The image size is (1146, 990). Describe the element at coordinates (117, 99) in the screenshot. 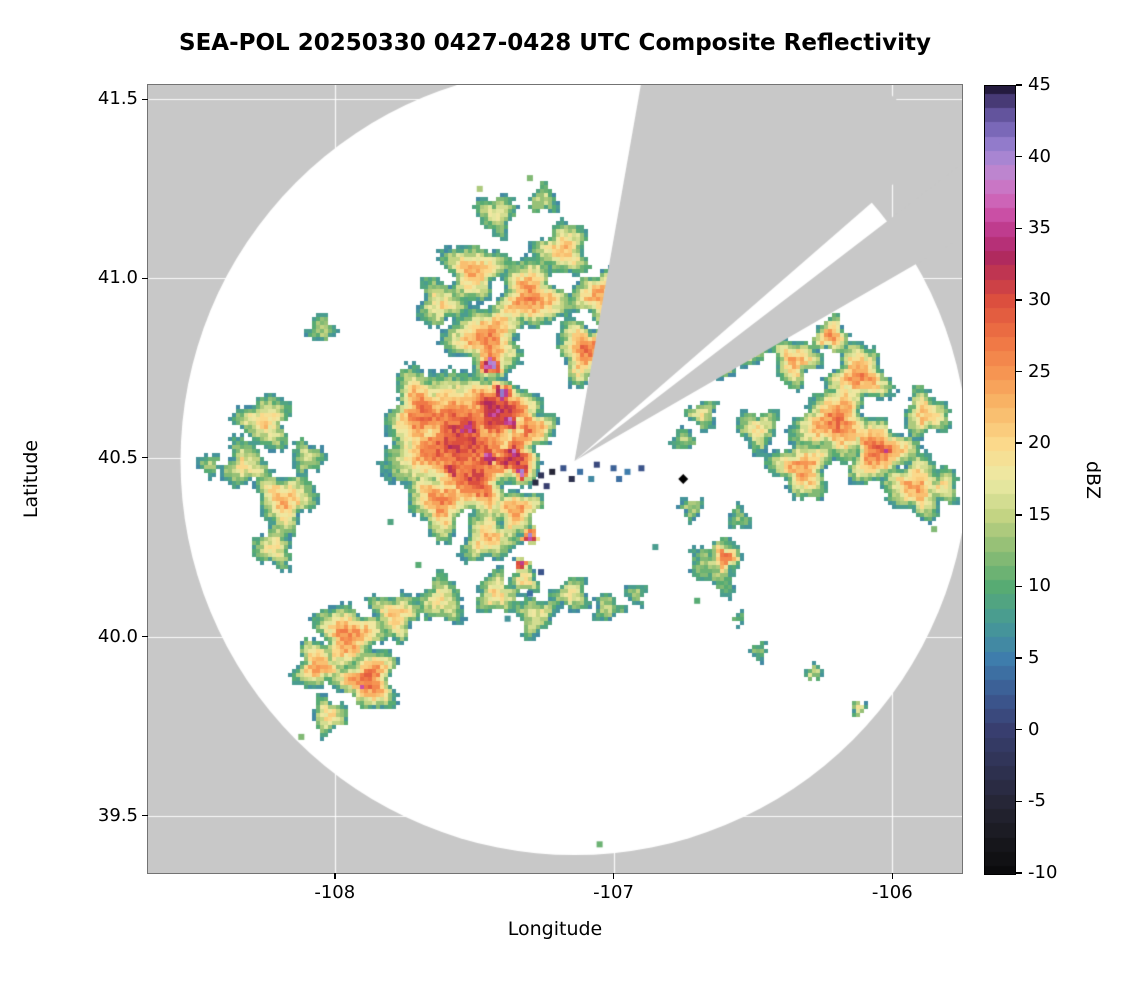

I see `y-tick-label: 41.5` at that location.